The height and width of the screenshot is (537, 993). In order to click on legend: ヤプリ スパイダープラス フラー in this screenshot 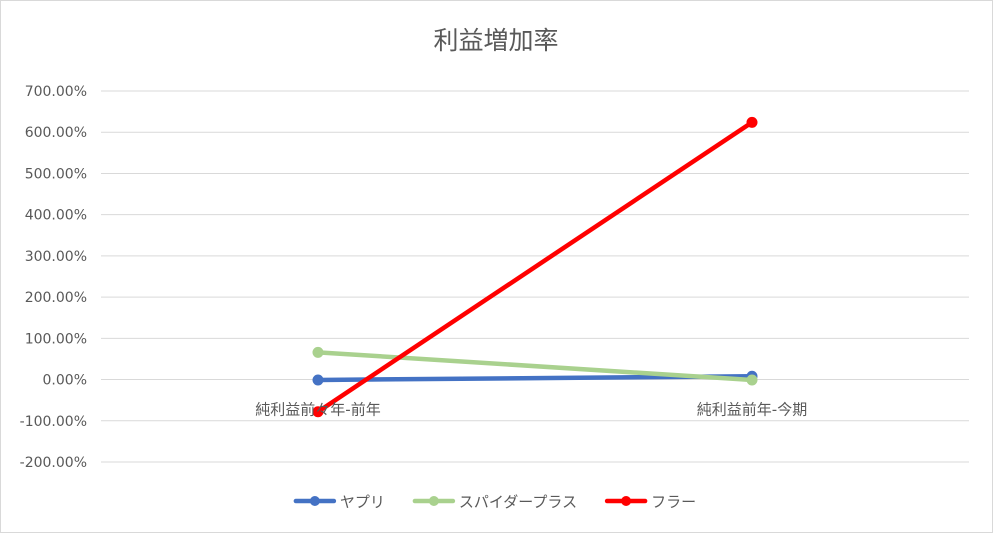, I will do `click(494, 502)`.